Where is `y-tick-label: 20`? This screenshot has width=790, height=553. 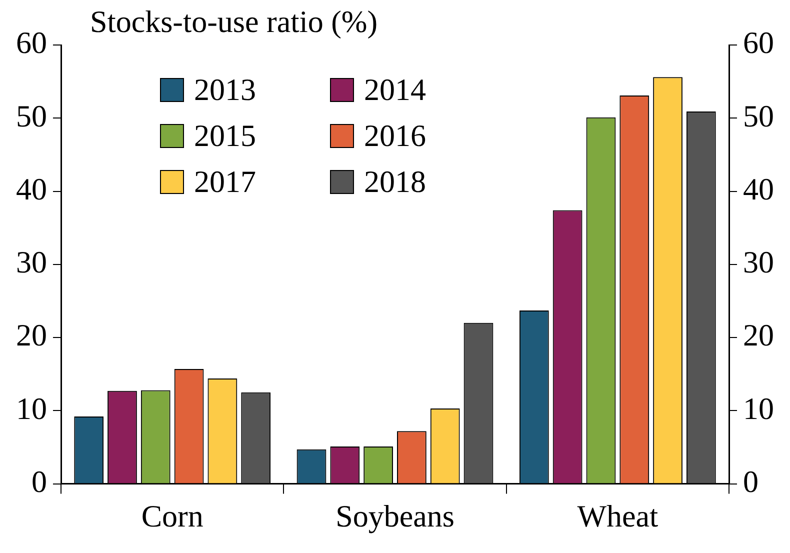
y-tick-label: 20 is located at coordinates (31, 335).